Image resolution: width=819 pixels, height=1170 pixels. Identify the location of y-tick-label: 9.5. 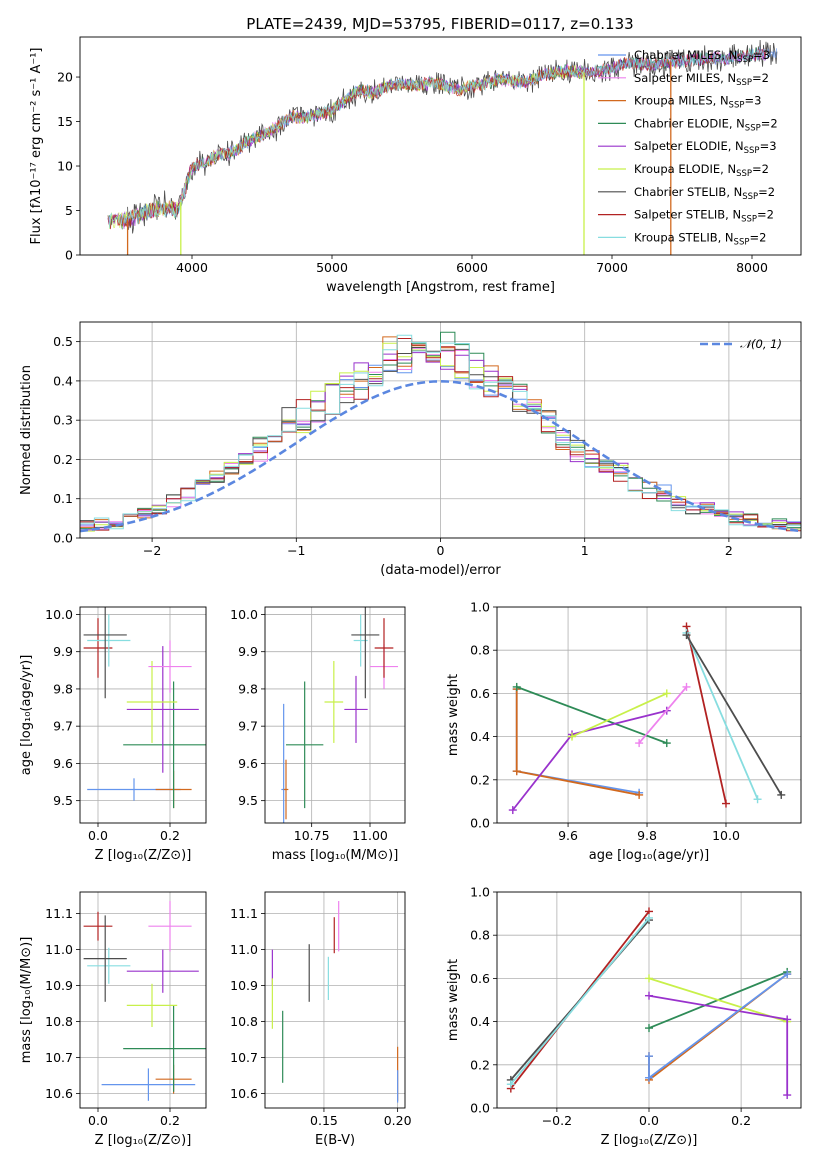
(63, 800).